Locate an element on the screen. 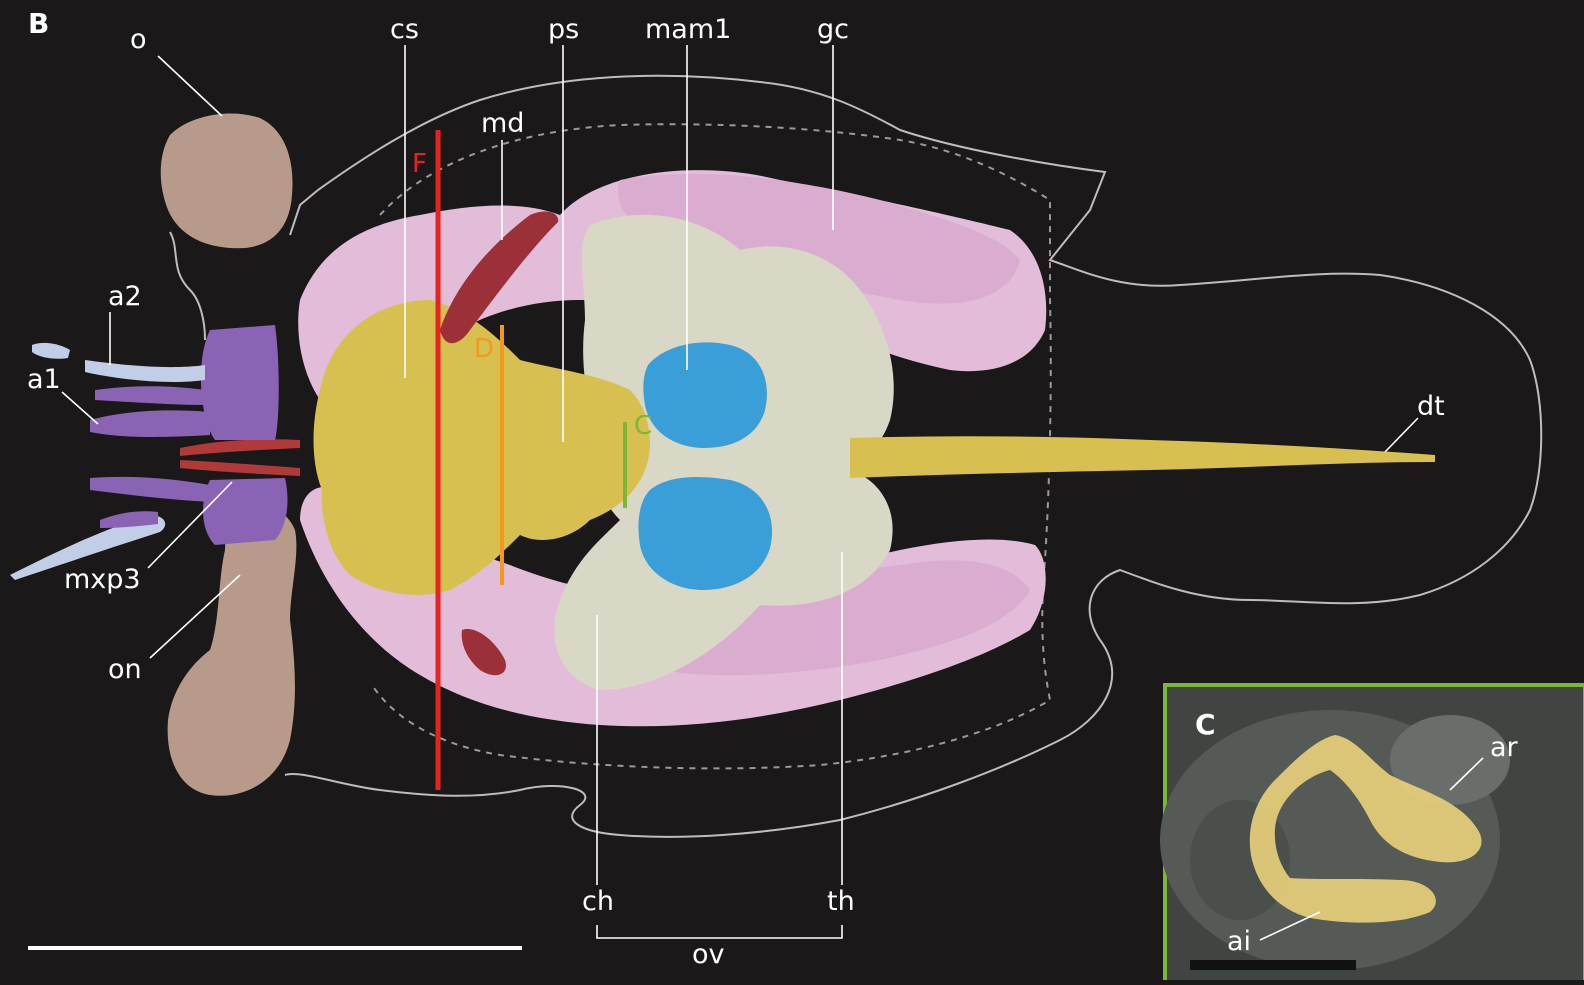 Image resolution: width=1584 pixels, height=985 pixels. dorsal-tube is located at coordinates (1142, 457).